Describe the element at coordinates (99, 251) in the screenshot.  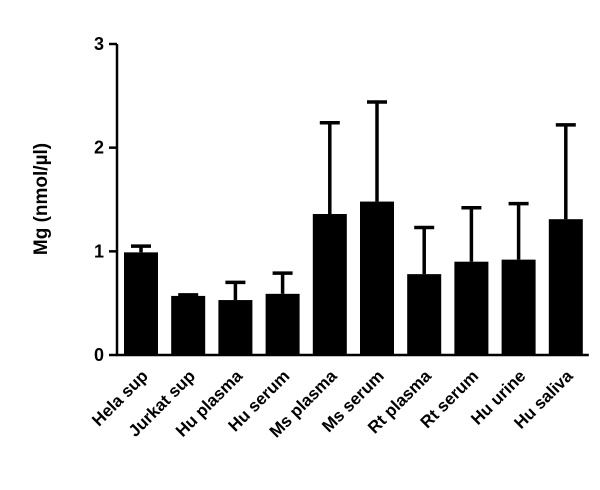
I see `y-tick-label: 1` at that location.